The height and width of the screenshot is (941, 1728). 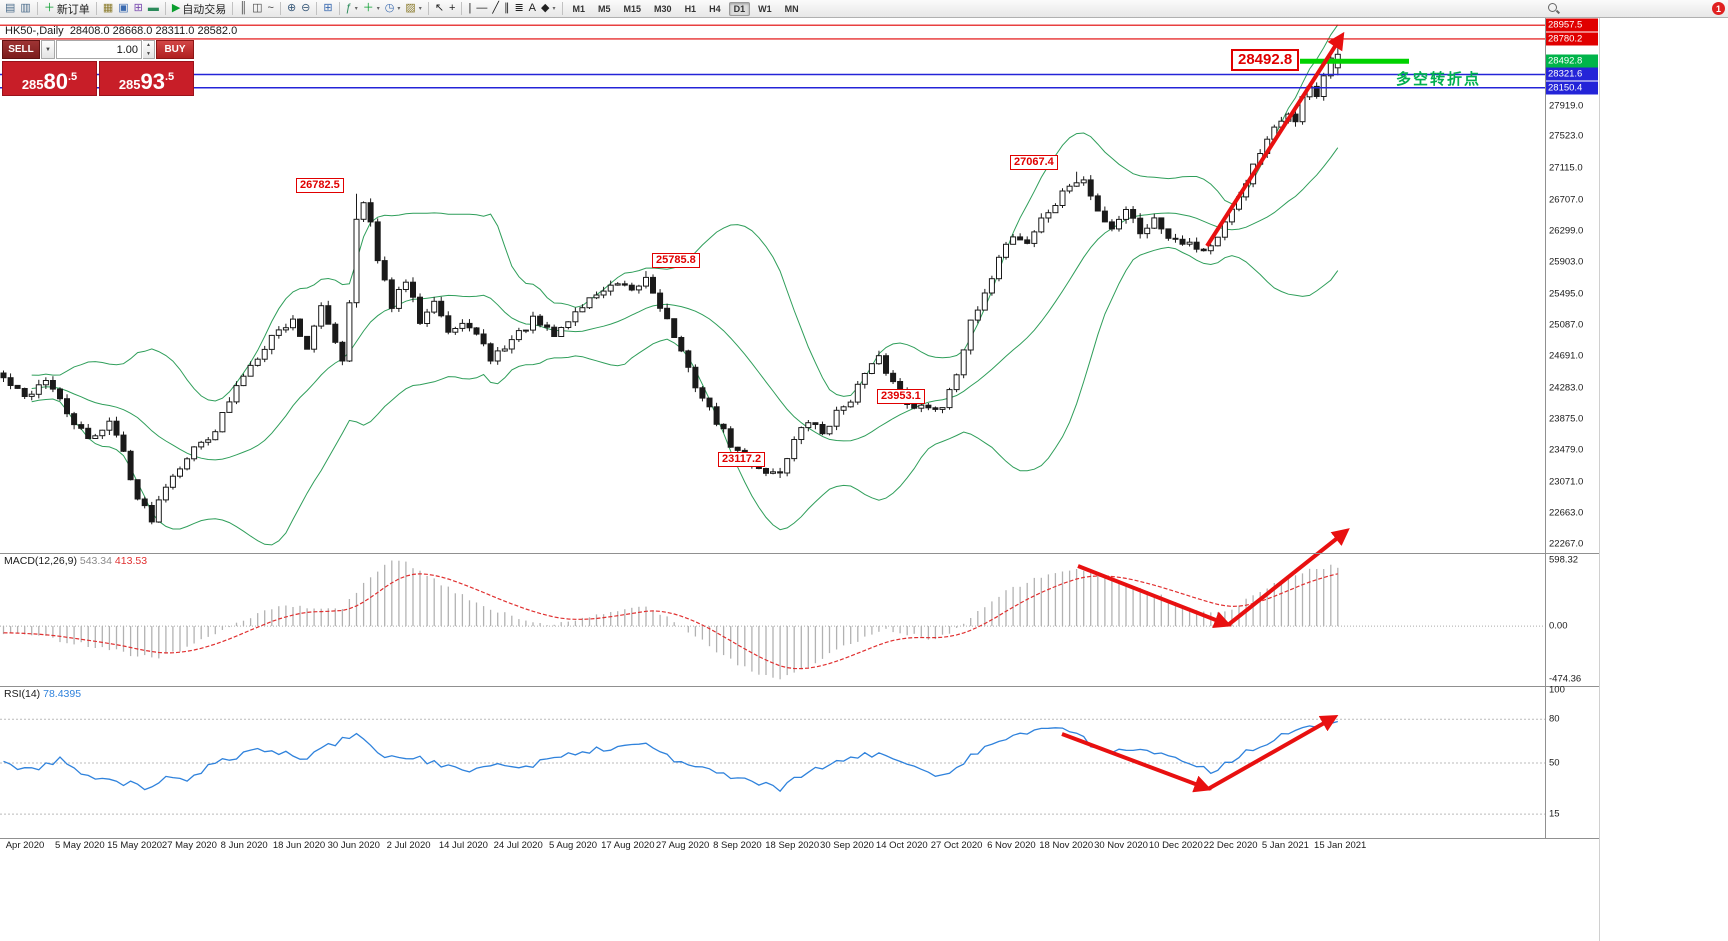 What do you see at coordinates (138, 9) in the screenshot?
I see `navigator-icon: ⊞` at bounding box center [138, 9].